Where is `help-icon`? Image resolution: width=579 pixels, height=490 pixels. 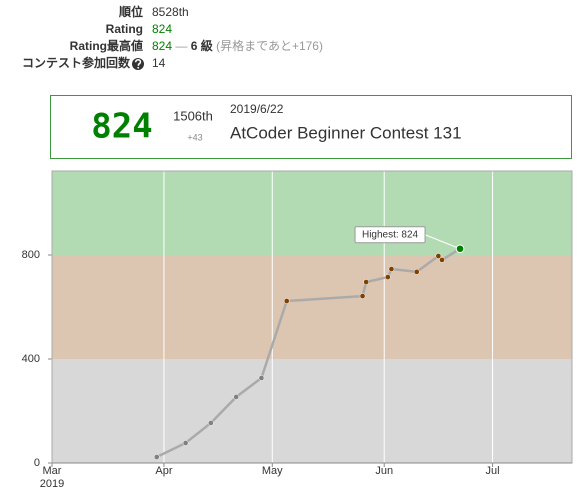 help-icon is located at coordinates (138, 64).